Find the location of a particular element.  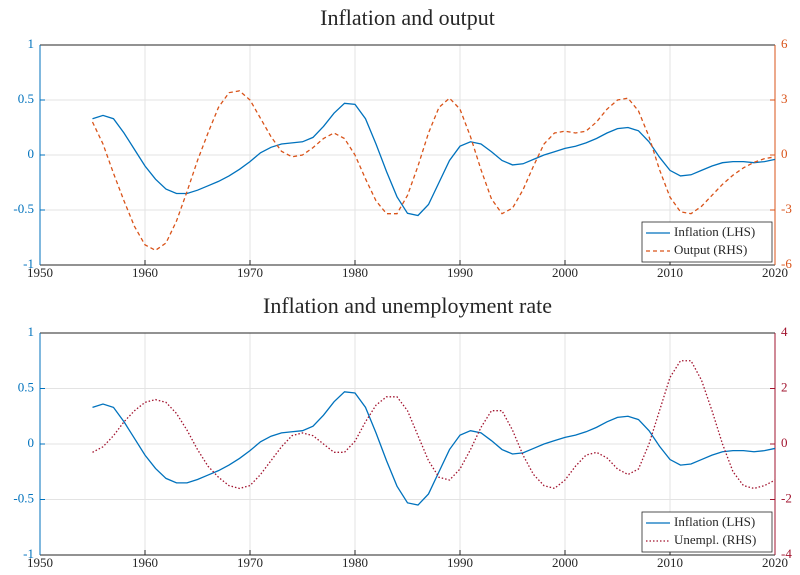

y2-tick-label: -3 is located at coordinates (786, 208).